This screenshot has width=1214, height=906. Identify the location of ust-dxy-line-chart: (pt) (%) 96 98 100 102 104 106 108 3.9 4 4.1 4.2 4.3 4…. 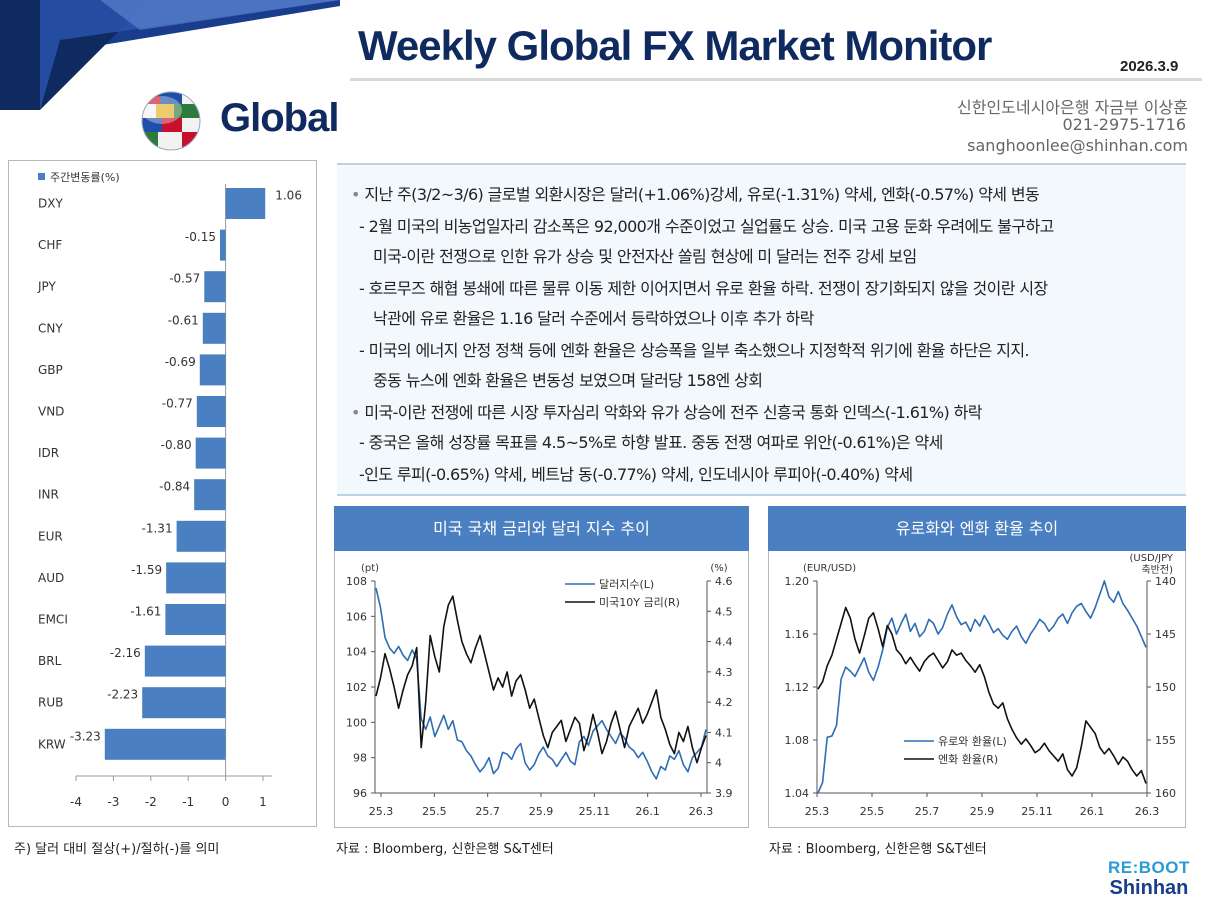
(539, 690).